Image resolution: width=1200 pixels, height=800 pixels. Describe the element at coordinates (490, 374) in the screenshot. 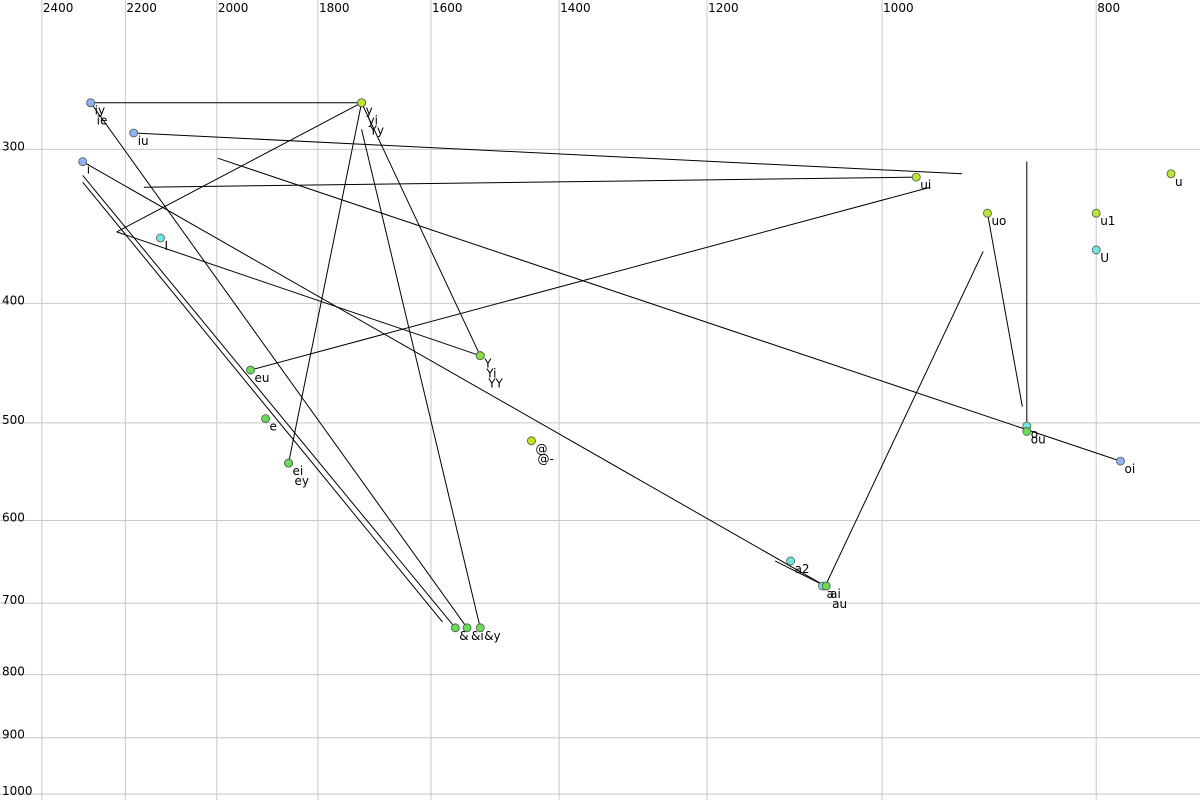

I see `point-label: Yi` at that location.